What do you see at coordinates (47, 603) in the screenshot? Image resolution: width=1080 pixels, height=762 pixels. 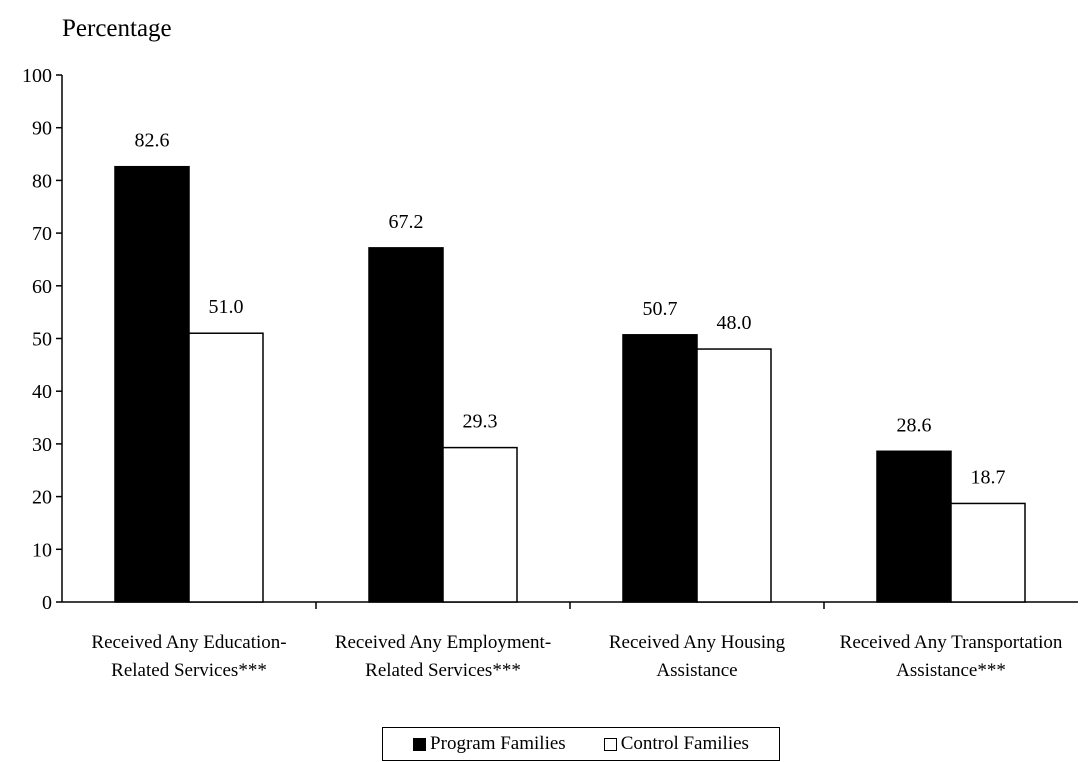 I see `y-tick-label: 0` at bounding box center [47, 603].